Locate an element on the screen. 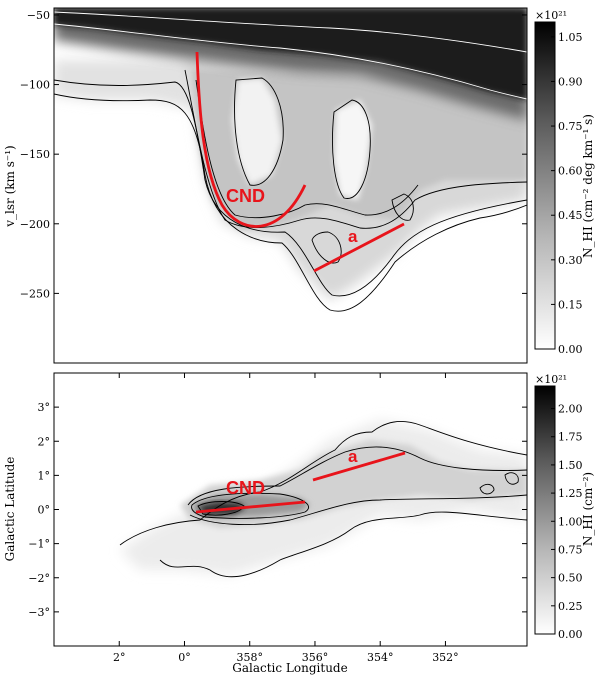 The image size is (600, 677). top-colorbar-tick-label: 0.15 is located at coordinates (570, 304).